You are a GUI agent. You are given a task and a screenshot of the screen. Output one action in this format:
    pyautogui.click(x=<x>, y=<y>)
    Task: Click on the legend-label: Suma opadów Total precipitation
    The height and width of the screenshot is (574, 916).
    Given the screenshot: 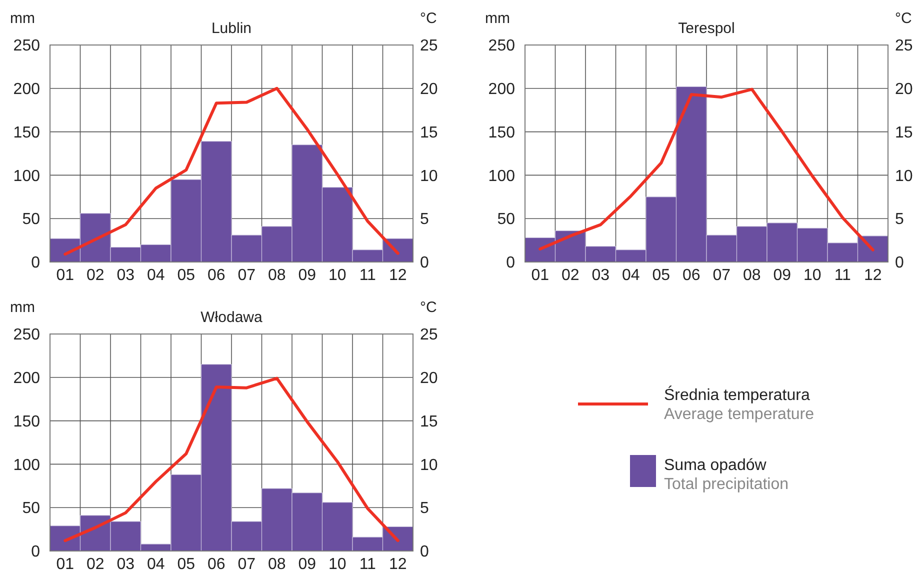 What is the action you would take?
    pyautogui.click(x=726, y=475)
    